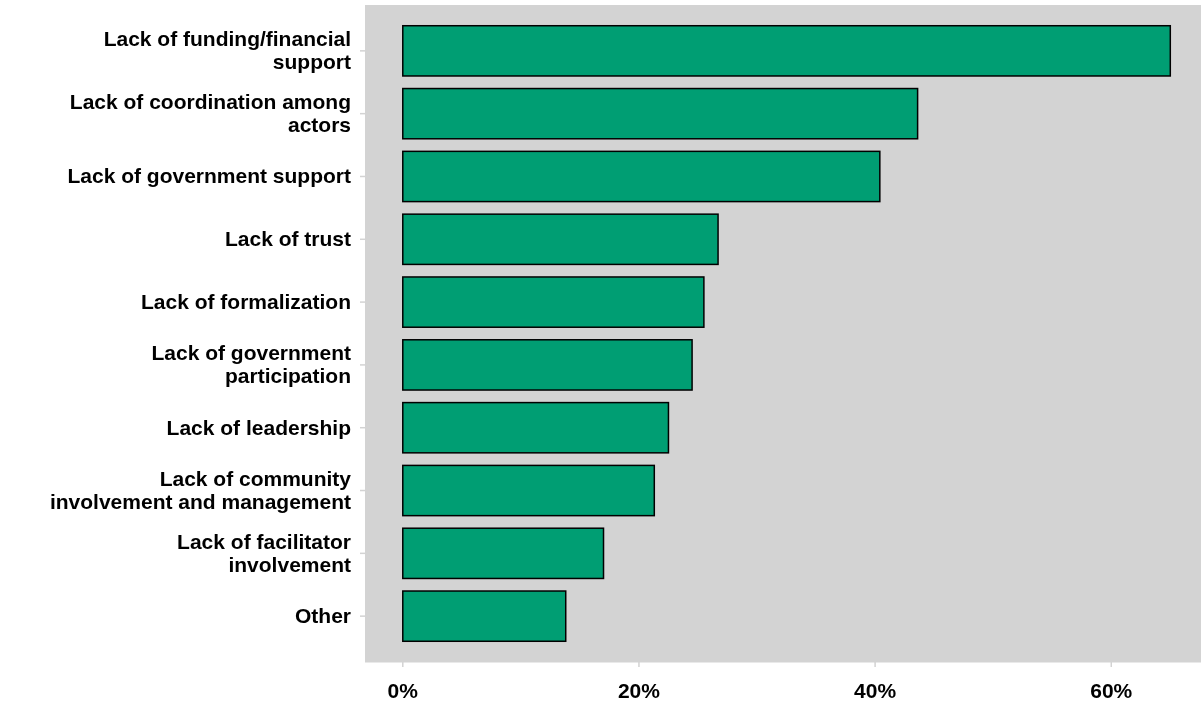 The width and height of the screenshot is (1201, 702). Describe the element at coordinates (287, 239) in the screenshot. I see `y-tick-label: Lack of trust` at that location.